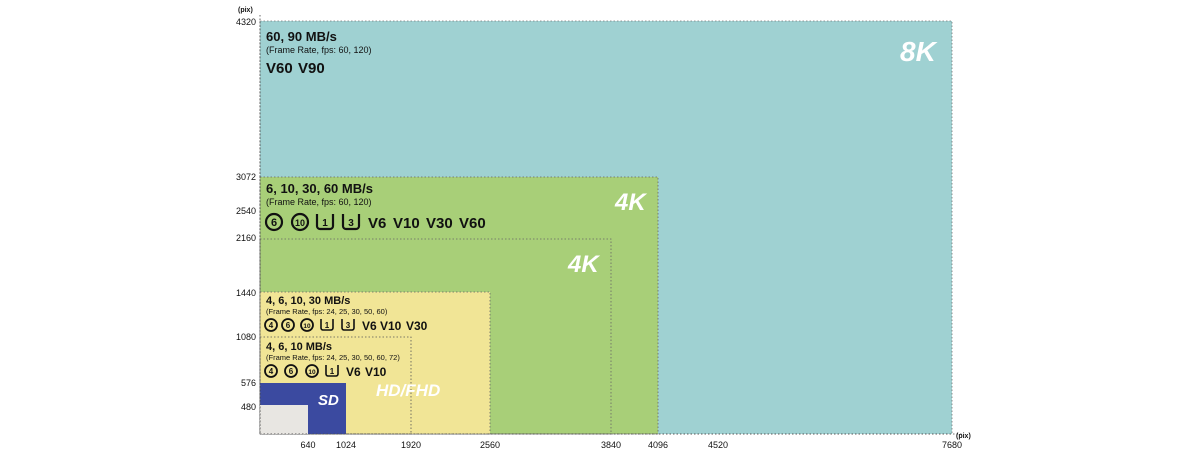 This screenshot has width=1200, height=457. Describe the element at coordinates (319, 188) in the screenshot. I see `4k-dci-speeds: 6, 10, 30, 60 MB/s` at that location.